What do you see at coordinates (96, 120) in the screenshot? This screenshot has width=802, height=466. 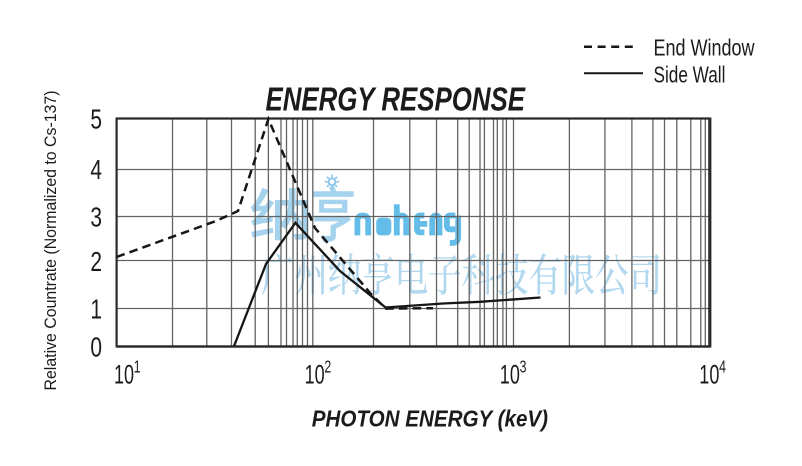 I see `svg-text: 5` at bounding box center [96, 120].